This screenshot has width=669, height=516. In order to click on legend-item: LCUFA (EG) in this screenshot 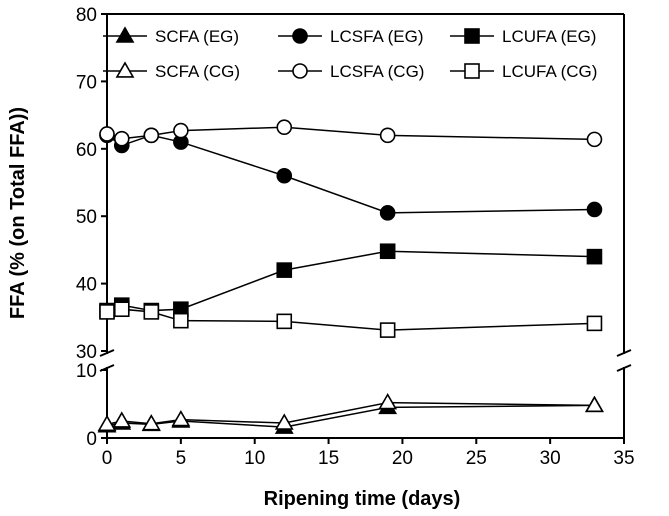, I will do `click(523, 36)`.